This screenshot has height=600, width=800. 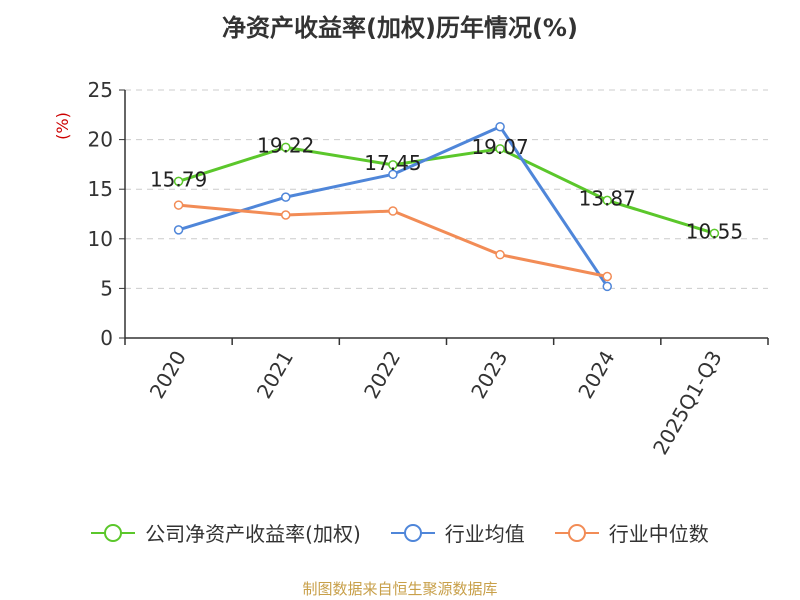 I want to click on x-tick-label: 2025Q1-Q3, so click(x=687, y=403).